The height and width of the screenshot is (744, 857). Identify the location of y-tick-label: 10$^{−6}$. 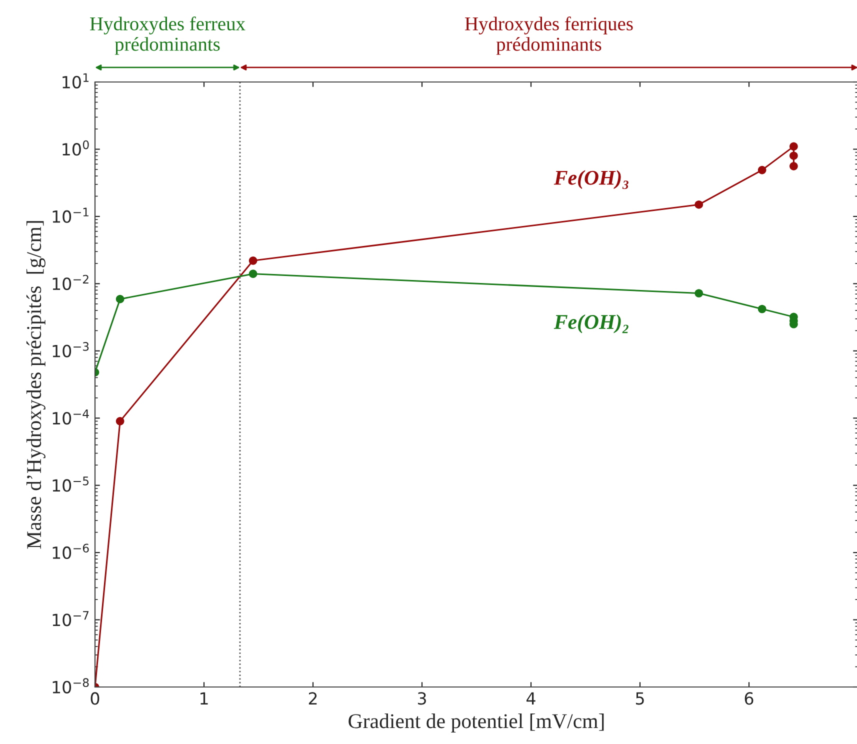
(70, 551).